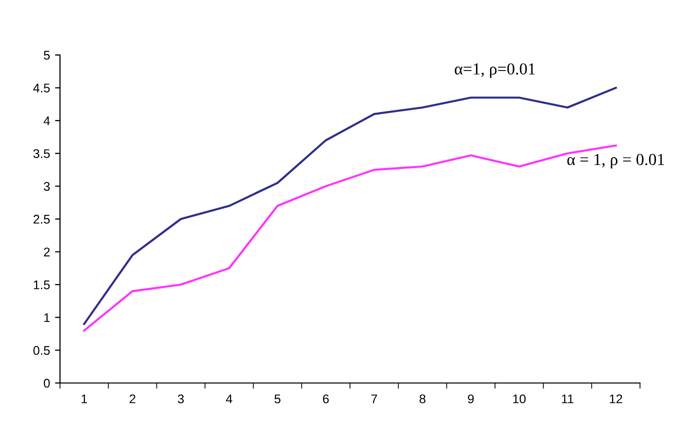 The height and width of the screenshot is (439, 690). Describe the element at coordinates (41, 350) in the screenshot. I see `y-tick-label: 0.5` at that location.